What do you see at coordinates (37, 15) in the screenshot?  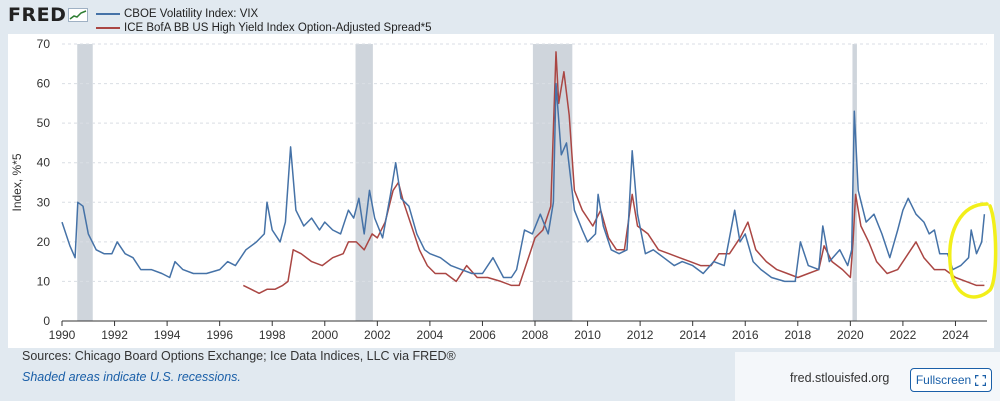 I see `logo-text: FRED` at bounding box center [37, 15].